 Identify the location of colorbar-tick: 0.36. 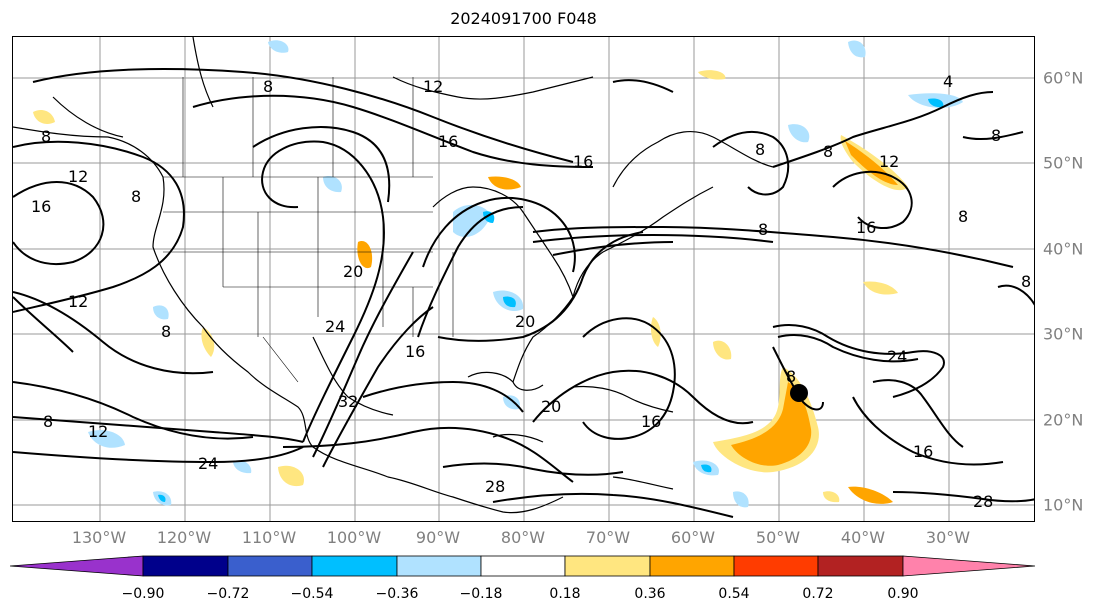
(650, 594).